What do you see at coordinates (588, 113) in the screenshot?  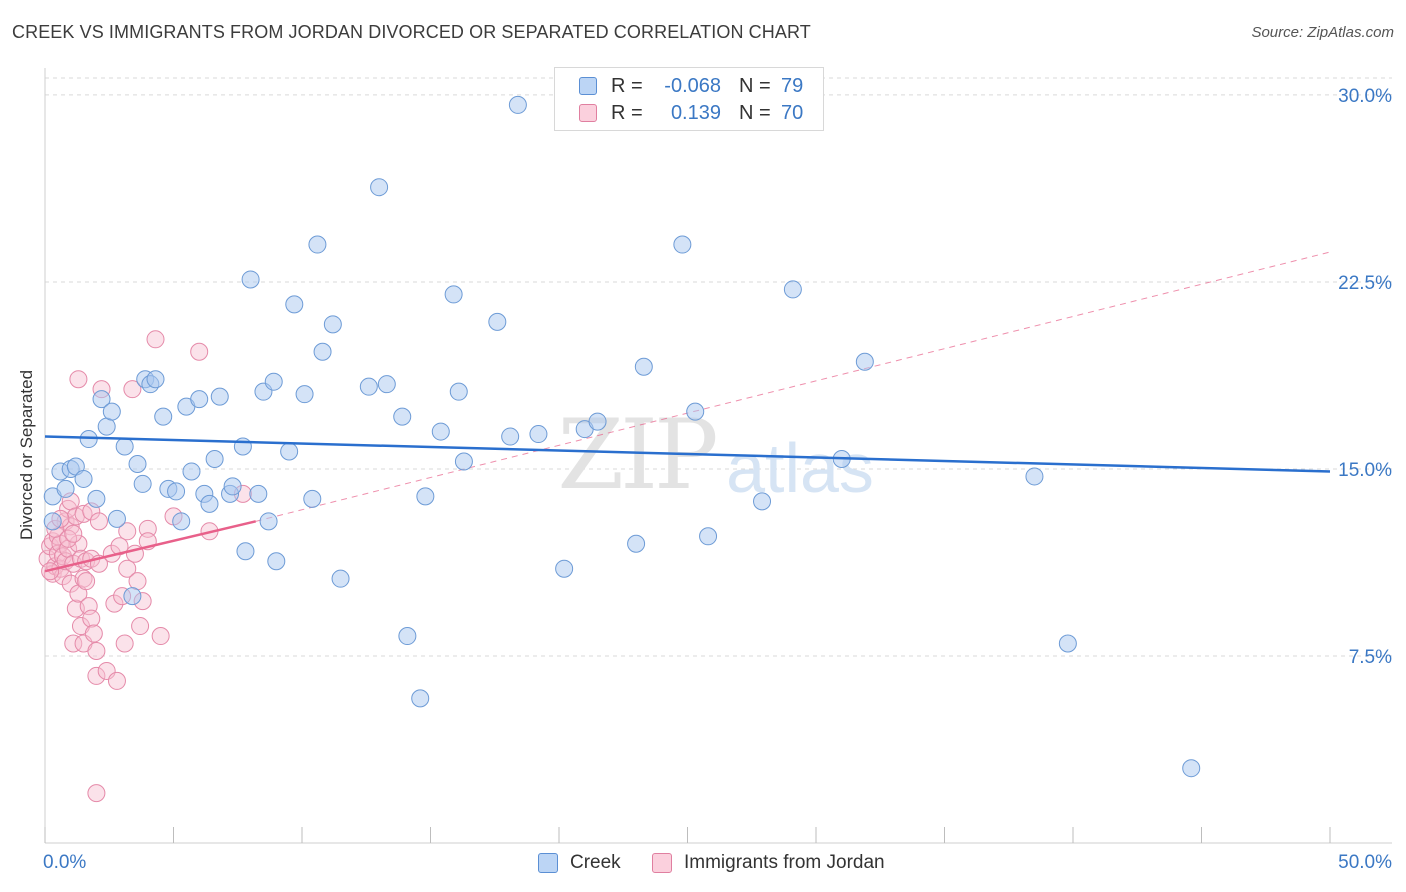 I see `jordan-swatch-icon` at bounding box center [588, 113].